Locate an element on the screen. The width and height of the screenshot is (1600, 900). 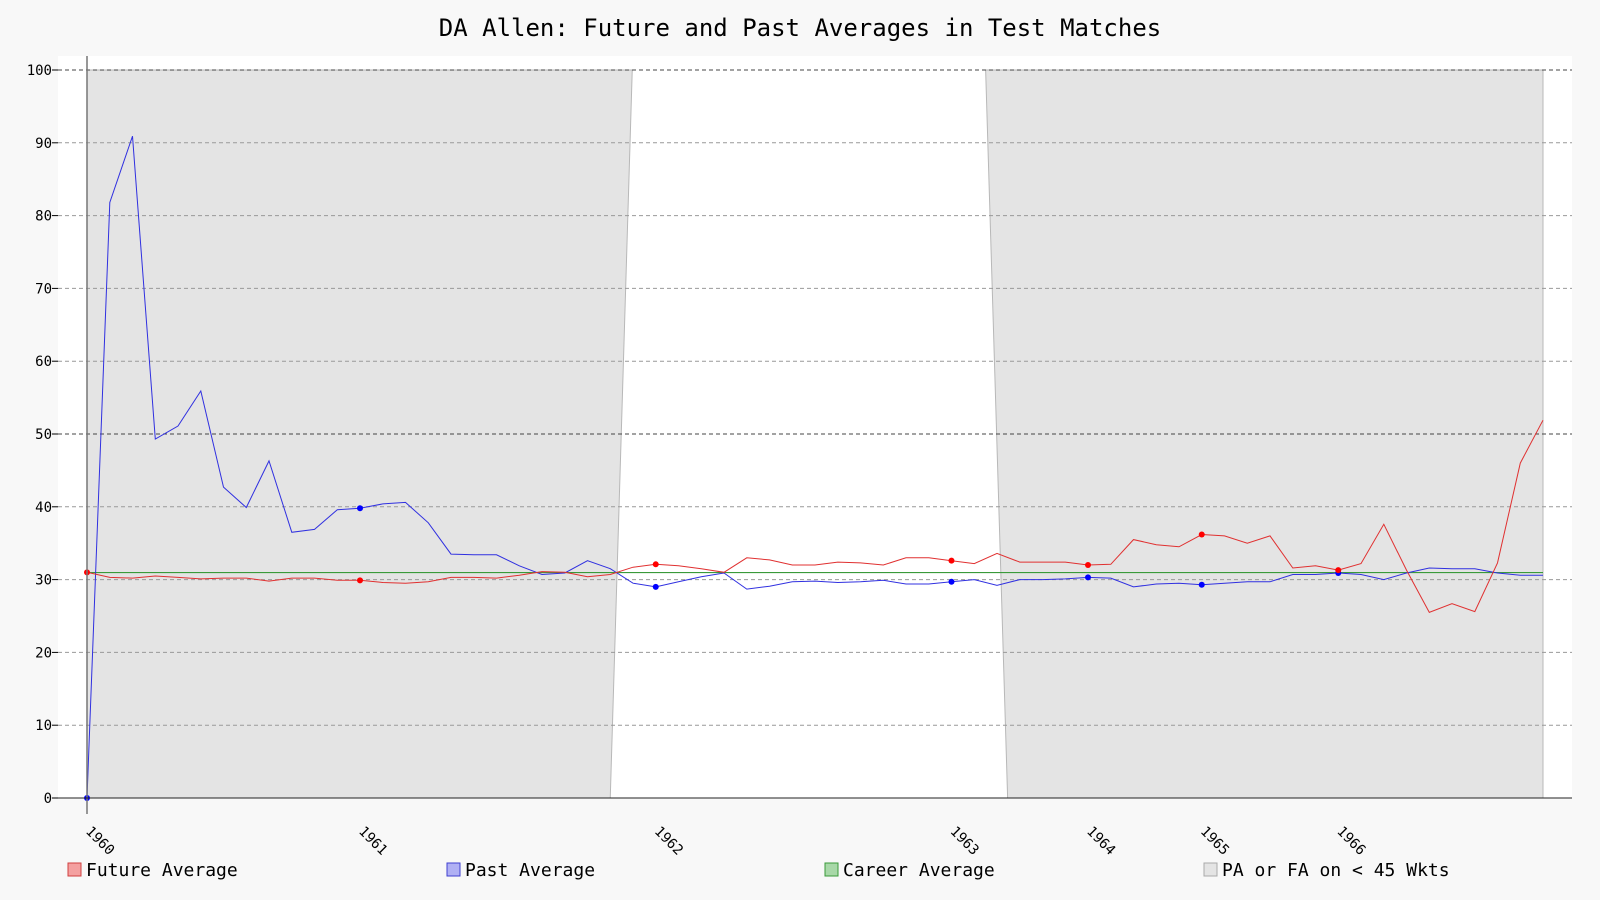
y-tick-label: 0 is located at coordinates (48, 799).